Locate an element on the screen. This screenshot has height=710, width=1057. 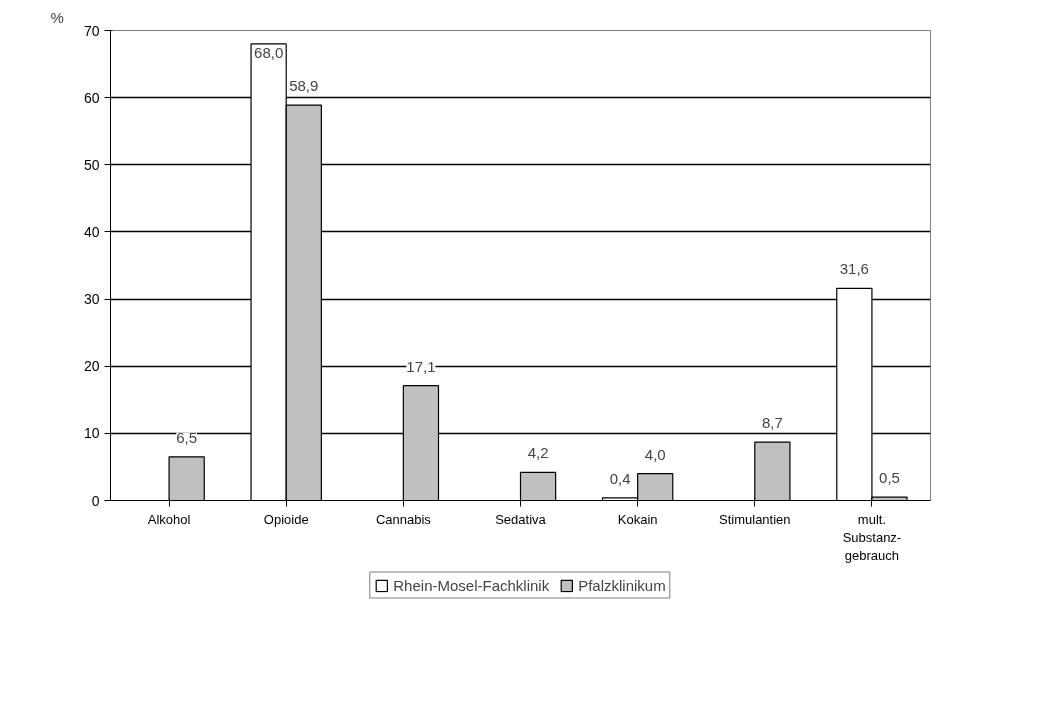
data-label: 31,6 is located at coordinates (854, 269).